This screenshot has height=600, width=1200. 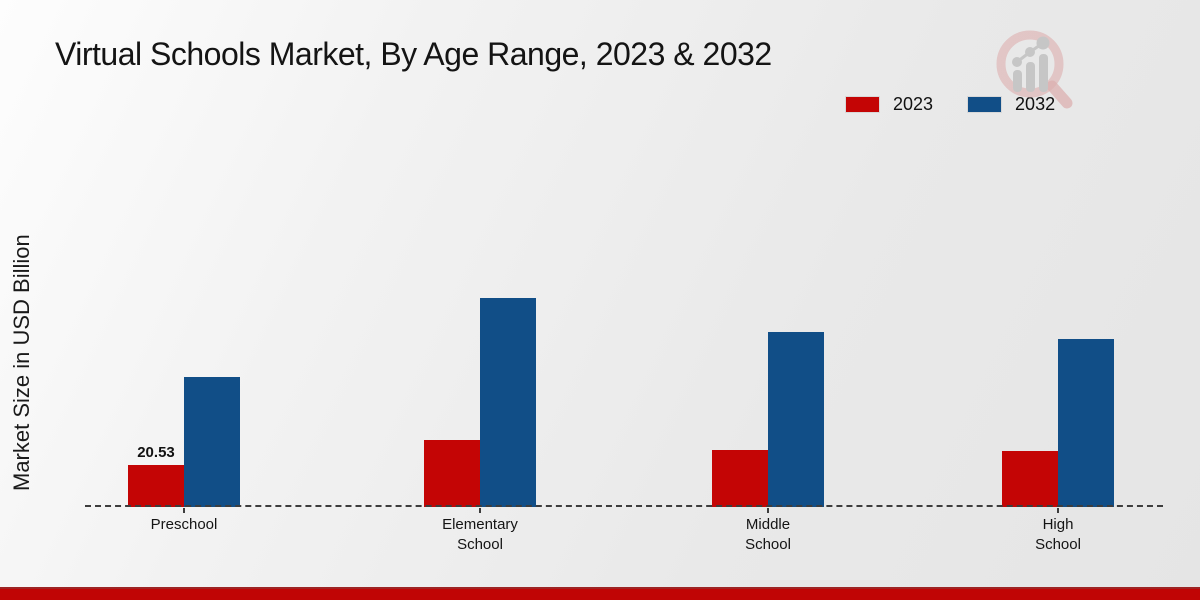 I want to click on bar-2023-middle-school, so click(x=740, y=478).